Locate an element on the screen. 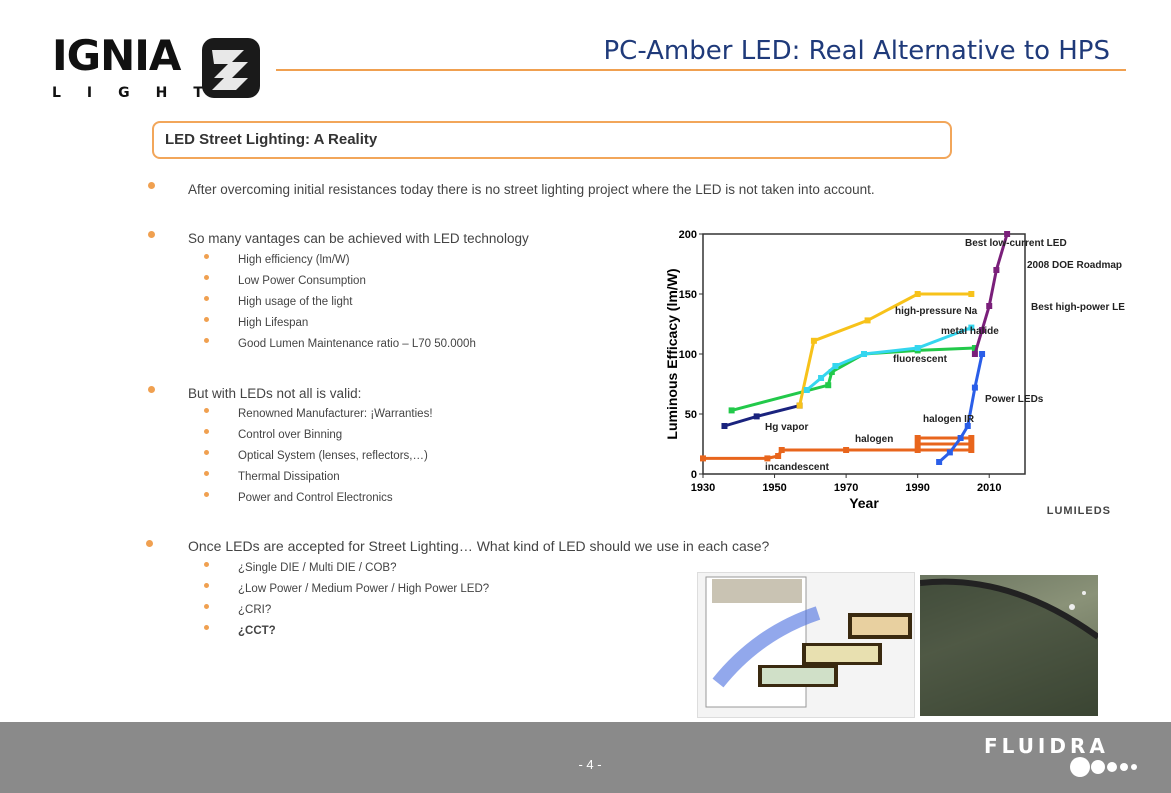 The image size is (1171, 793). slide-title: PC-Amber LED: Real Alternative to HPS is located at coordinates (857, 51).